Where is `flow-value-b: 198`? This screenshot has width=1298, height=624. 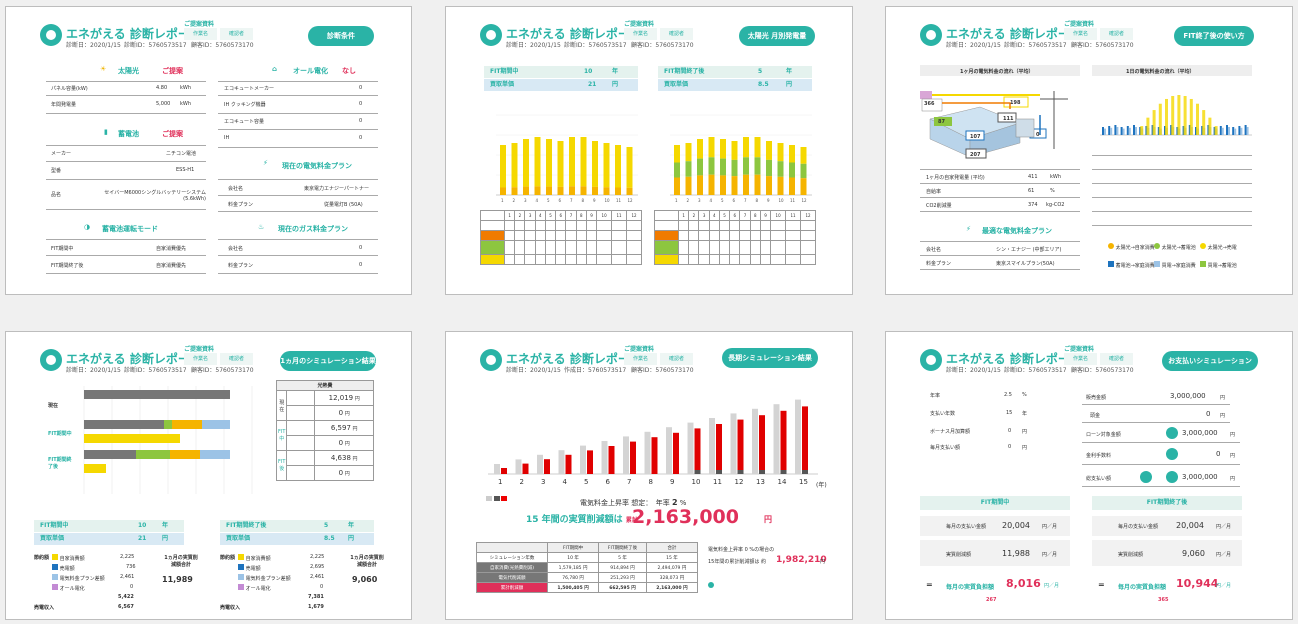 flow-value-b: 198 is located at coordinates (1015, 103).